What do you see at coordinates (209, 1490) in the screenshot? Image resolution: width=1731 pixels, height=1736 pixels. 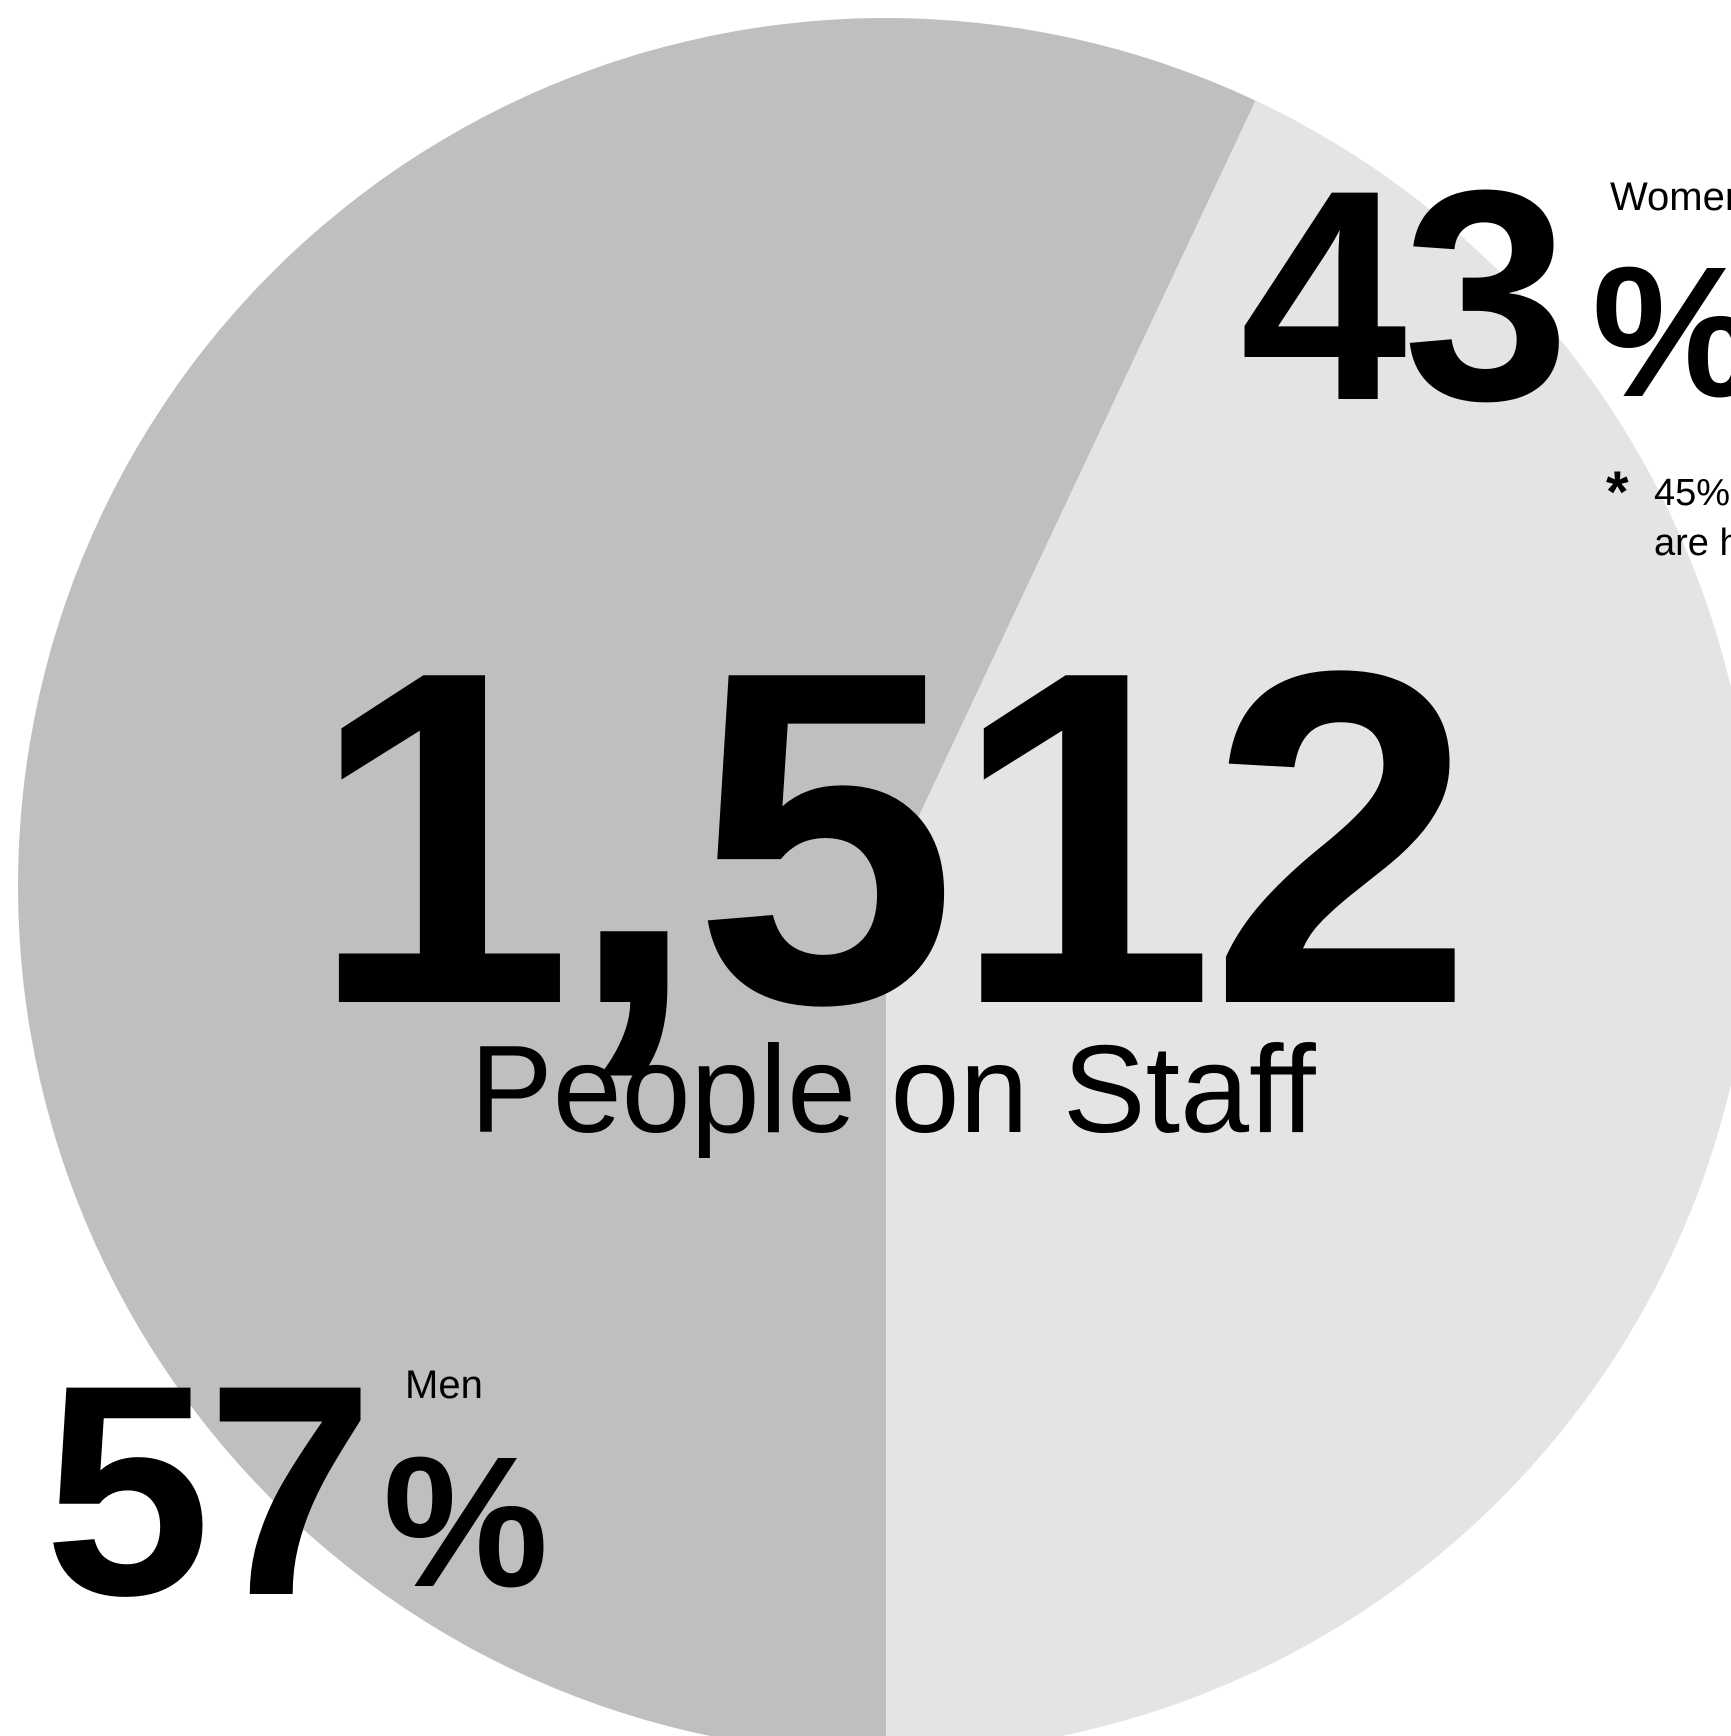 I see `men-percent-value: 57` at bounding box center [209, 1490].